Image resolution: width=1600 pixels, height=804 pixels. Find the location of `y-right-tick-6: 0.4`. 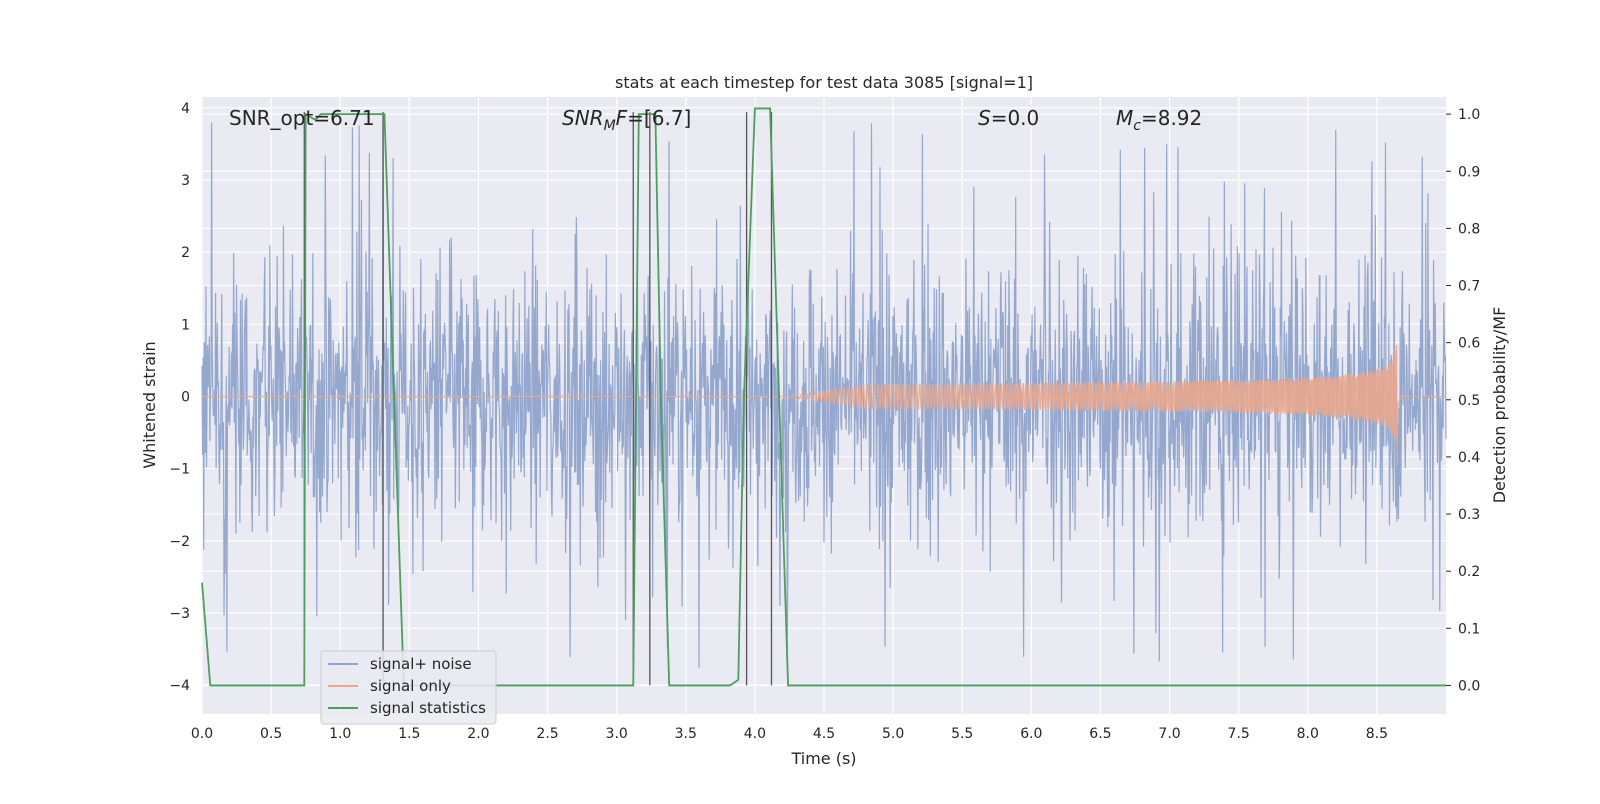

y-right-tick-6: 0.4 is located at coordinates (1469, 458).